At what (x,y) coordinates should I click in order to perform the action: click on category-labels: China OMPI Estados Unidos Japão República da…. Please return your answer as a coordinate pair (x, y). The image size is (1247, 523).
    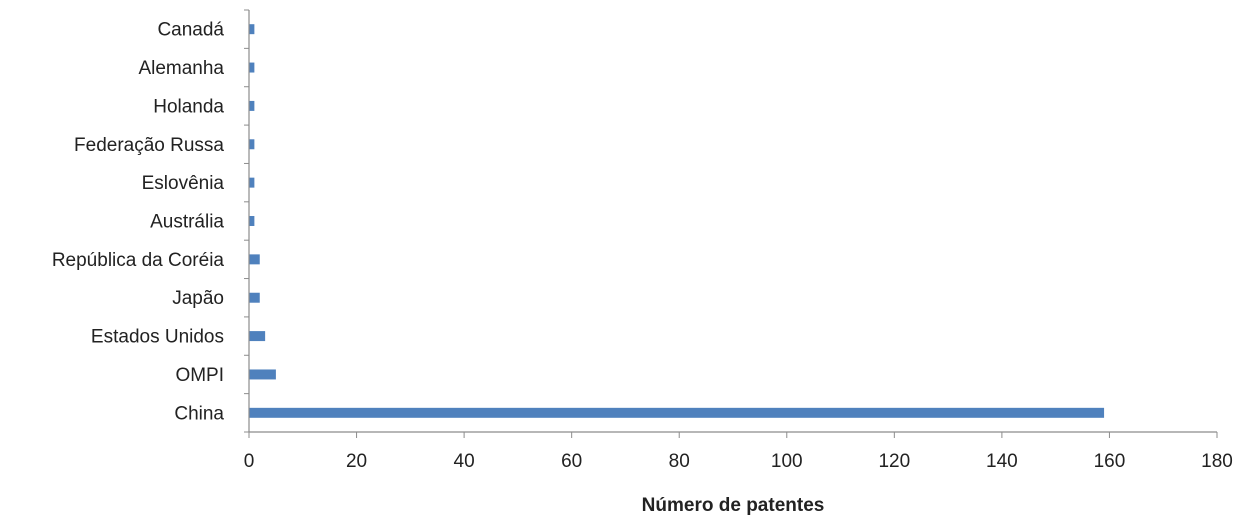
    Looking at the image, I should click on (150, 221).